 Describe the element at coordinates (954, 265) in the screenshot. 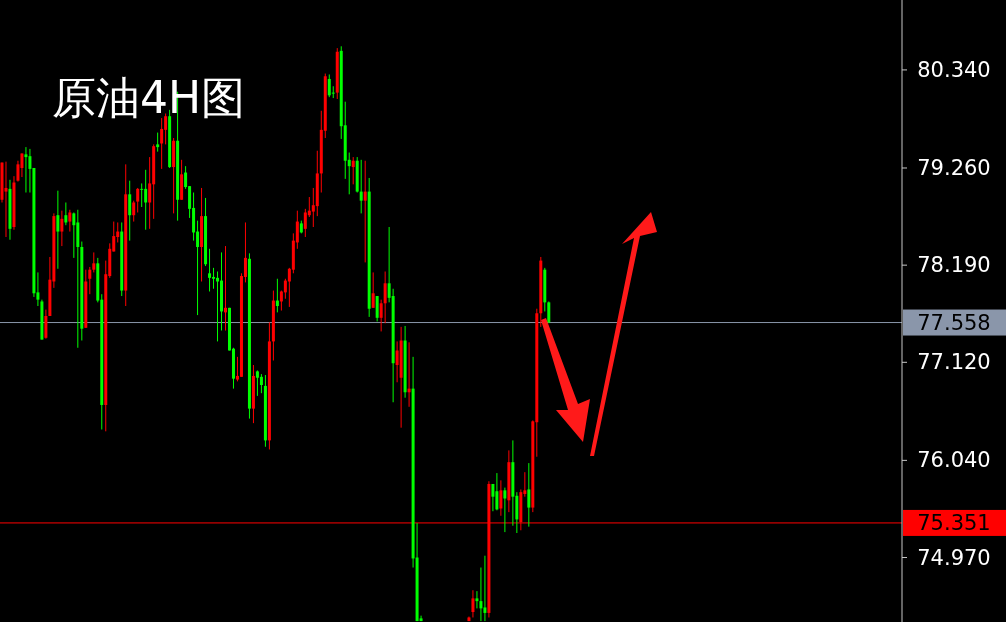

I see `y-tick-label: 78.190` at that location.